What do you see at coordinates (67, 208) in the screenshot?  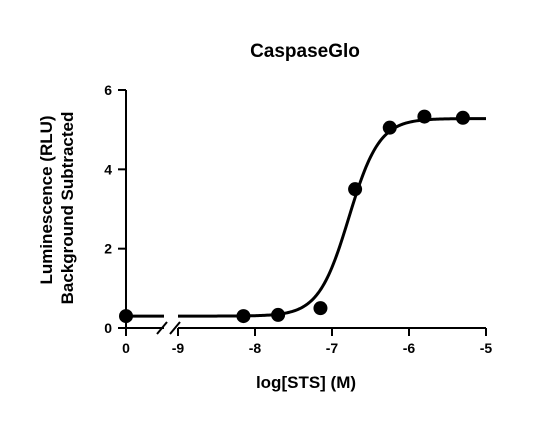 I see `y-axis-title-line-2: Background Subtracted` at bounding box center [67, 208].